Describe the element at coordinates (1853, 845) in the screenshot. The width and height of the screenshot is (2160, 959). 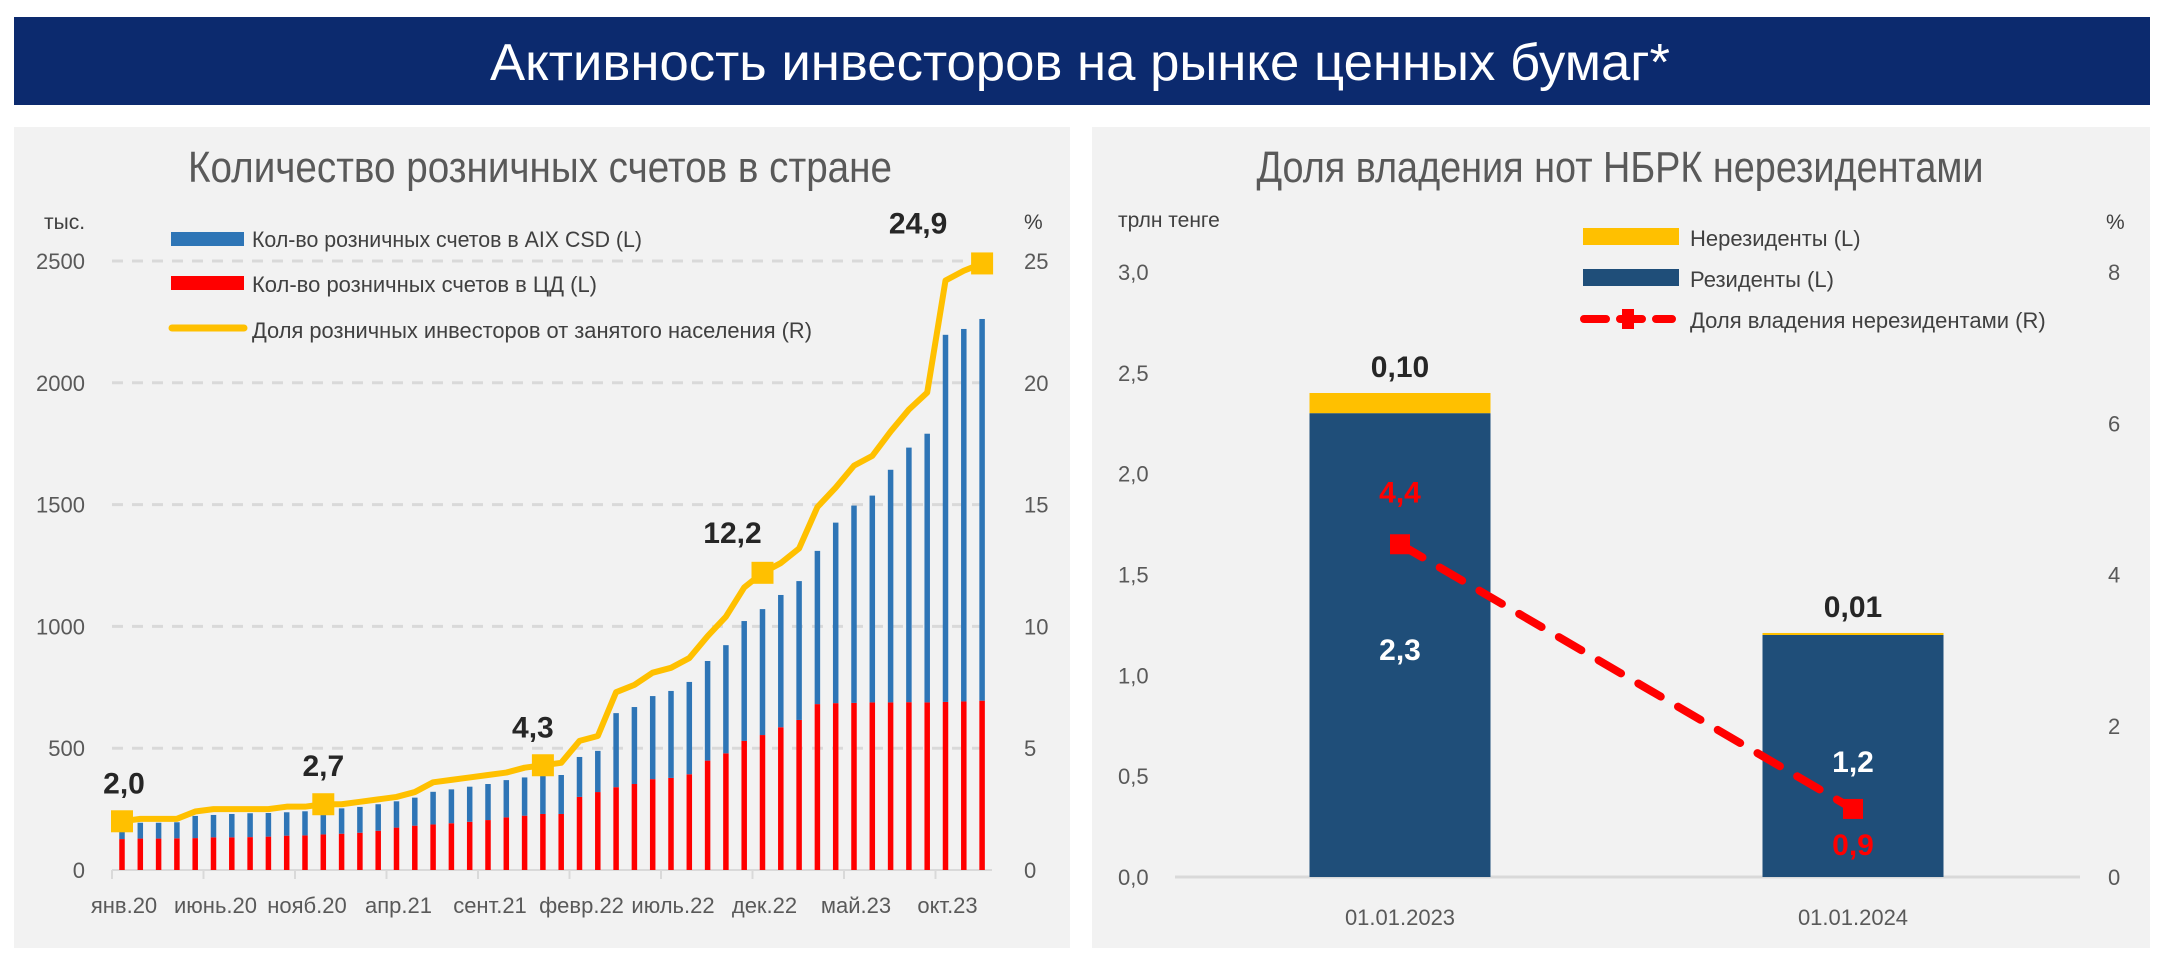
I see `data-label-nonres-share: 0,9` at that location.